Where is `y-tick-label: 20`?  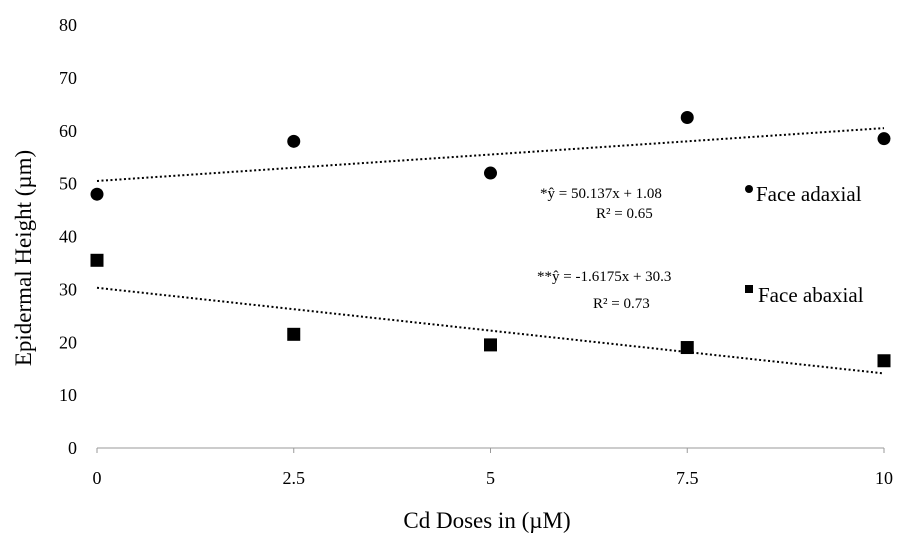 y-tick-label: 20 is located at coordinates (68, 342).